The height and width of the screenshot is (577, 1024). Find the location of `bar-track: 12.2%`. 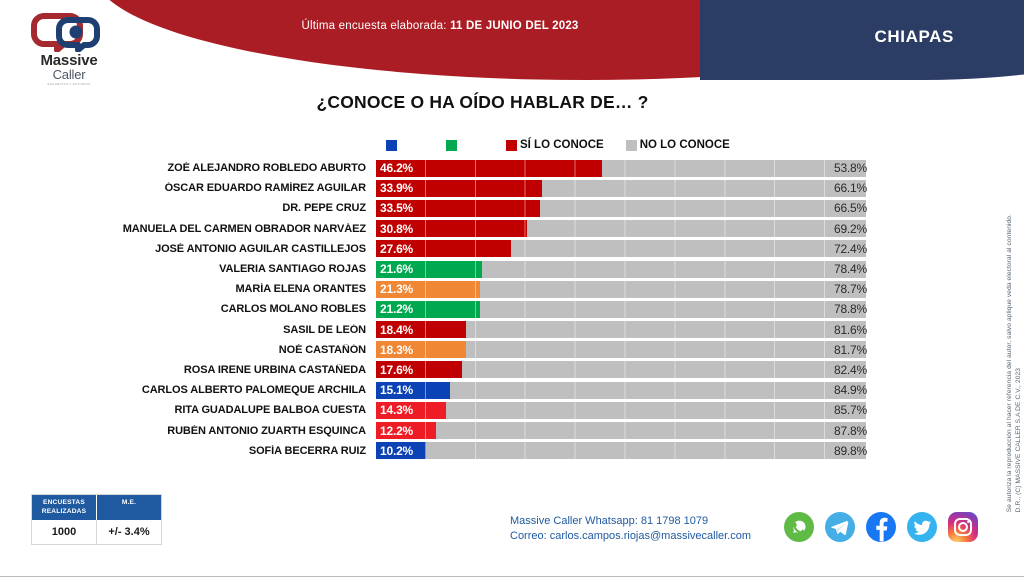

bar-track: 12.2% is located at coordinates (621, 431).